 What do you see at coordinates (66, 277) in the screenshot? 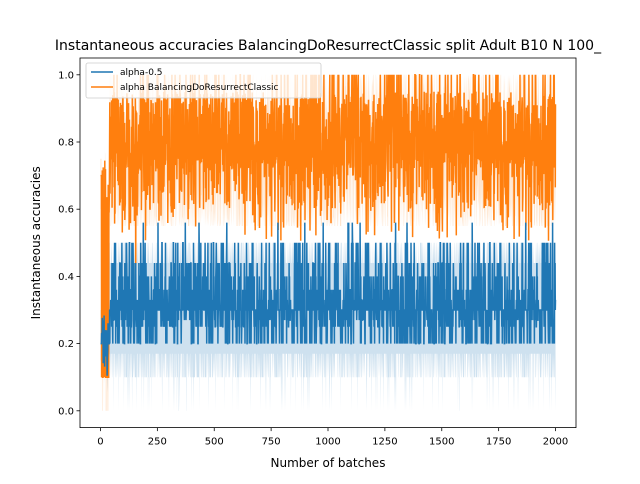
I see `y-tick-label: 0.4` at bounding box center [66, 277].